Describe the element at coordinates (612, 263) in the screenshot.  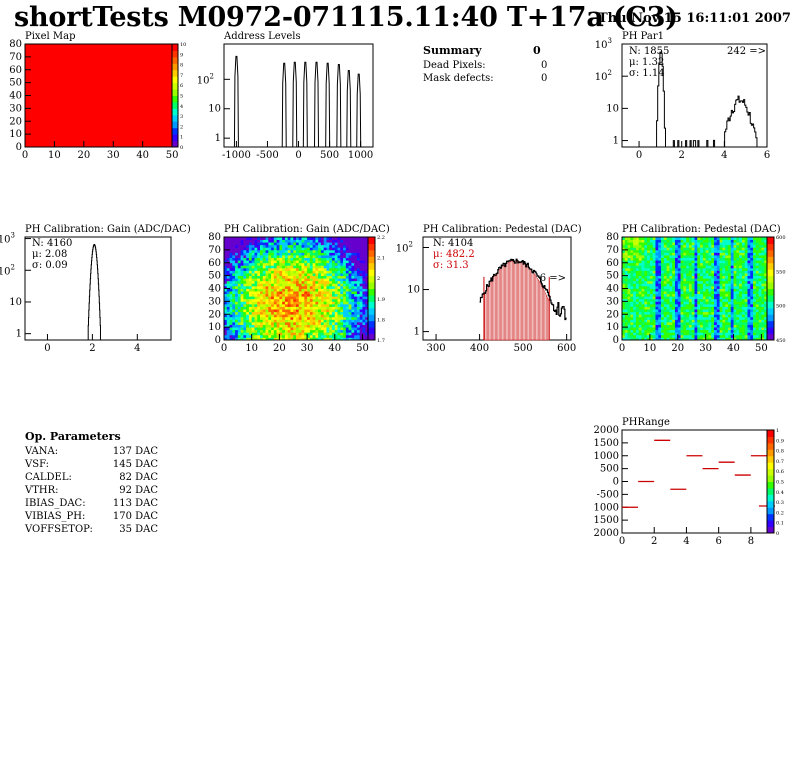
I see `ph-pedestal-map-y-tick-label: 60` at that location.